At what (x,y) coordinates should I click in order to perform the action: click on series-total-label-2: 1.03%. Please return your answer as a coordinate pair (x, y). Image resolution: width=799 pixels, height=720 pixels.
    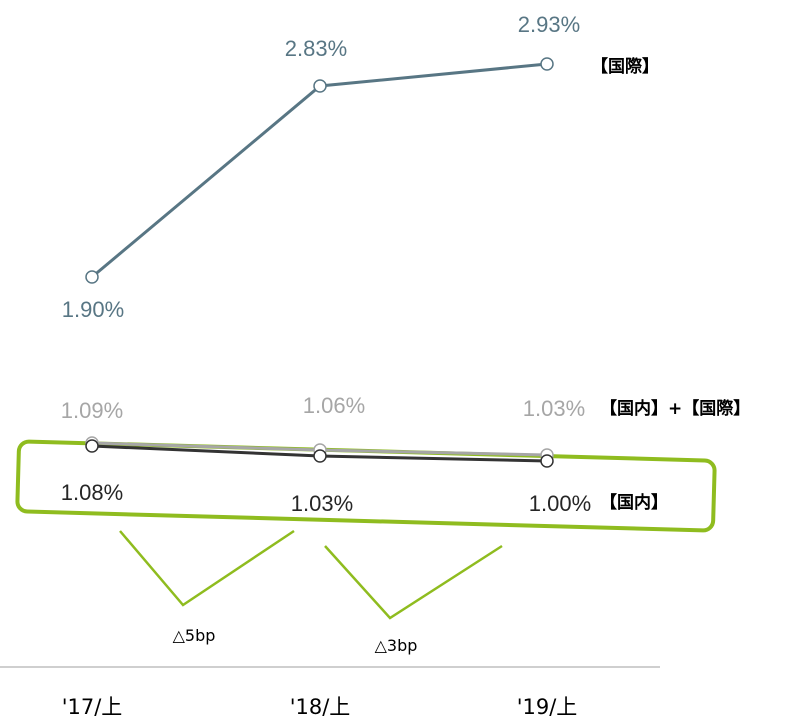
    Looking at the image, I should click on (554, 408).